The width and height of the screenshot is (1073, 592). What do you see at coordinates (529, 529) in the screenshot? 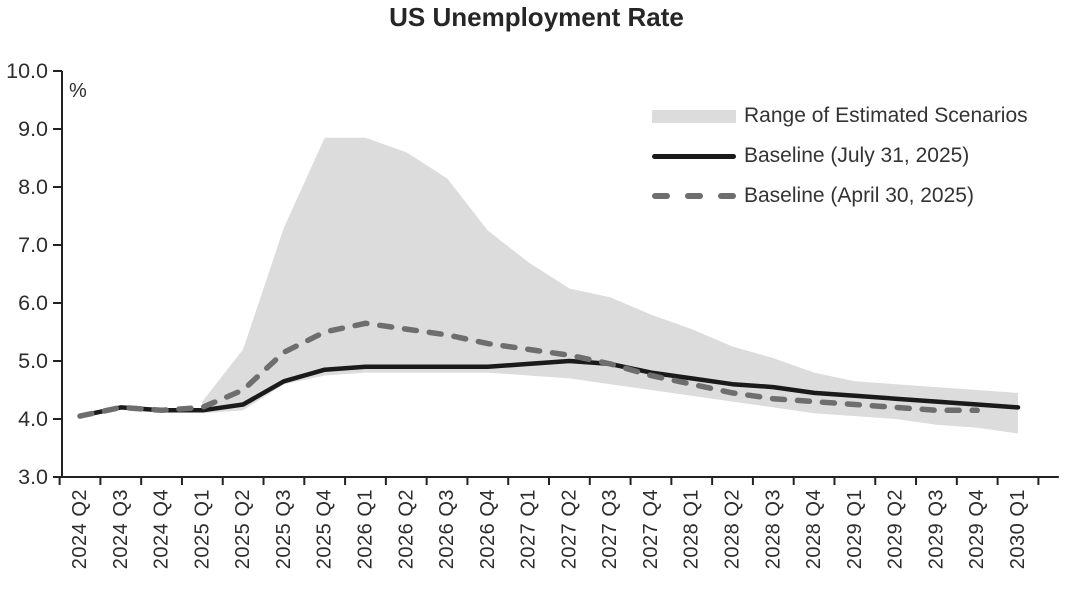
I see `x-category-label: 2027 Q1` at bounding box center [529, 529].